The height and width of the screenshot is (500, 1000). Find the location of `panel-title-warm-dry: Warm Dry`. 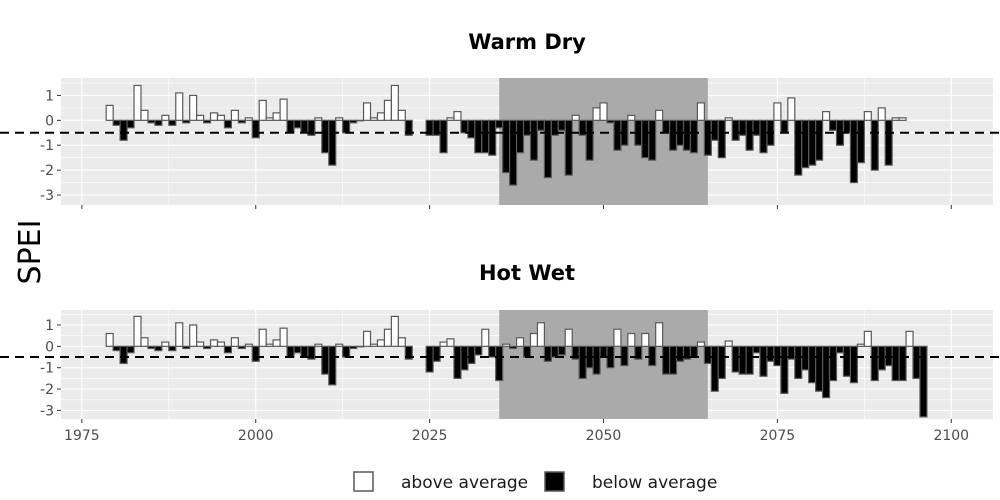

panel-title-warm-dry: Warm Dry is located at coordinates (527, 42).